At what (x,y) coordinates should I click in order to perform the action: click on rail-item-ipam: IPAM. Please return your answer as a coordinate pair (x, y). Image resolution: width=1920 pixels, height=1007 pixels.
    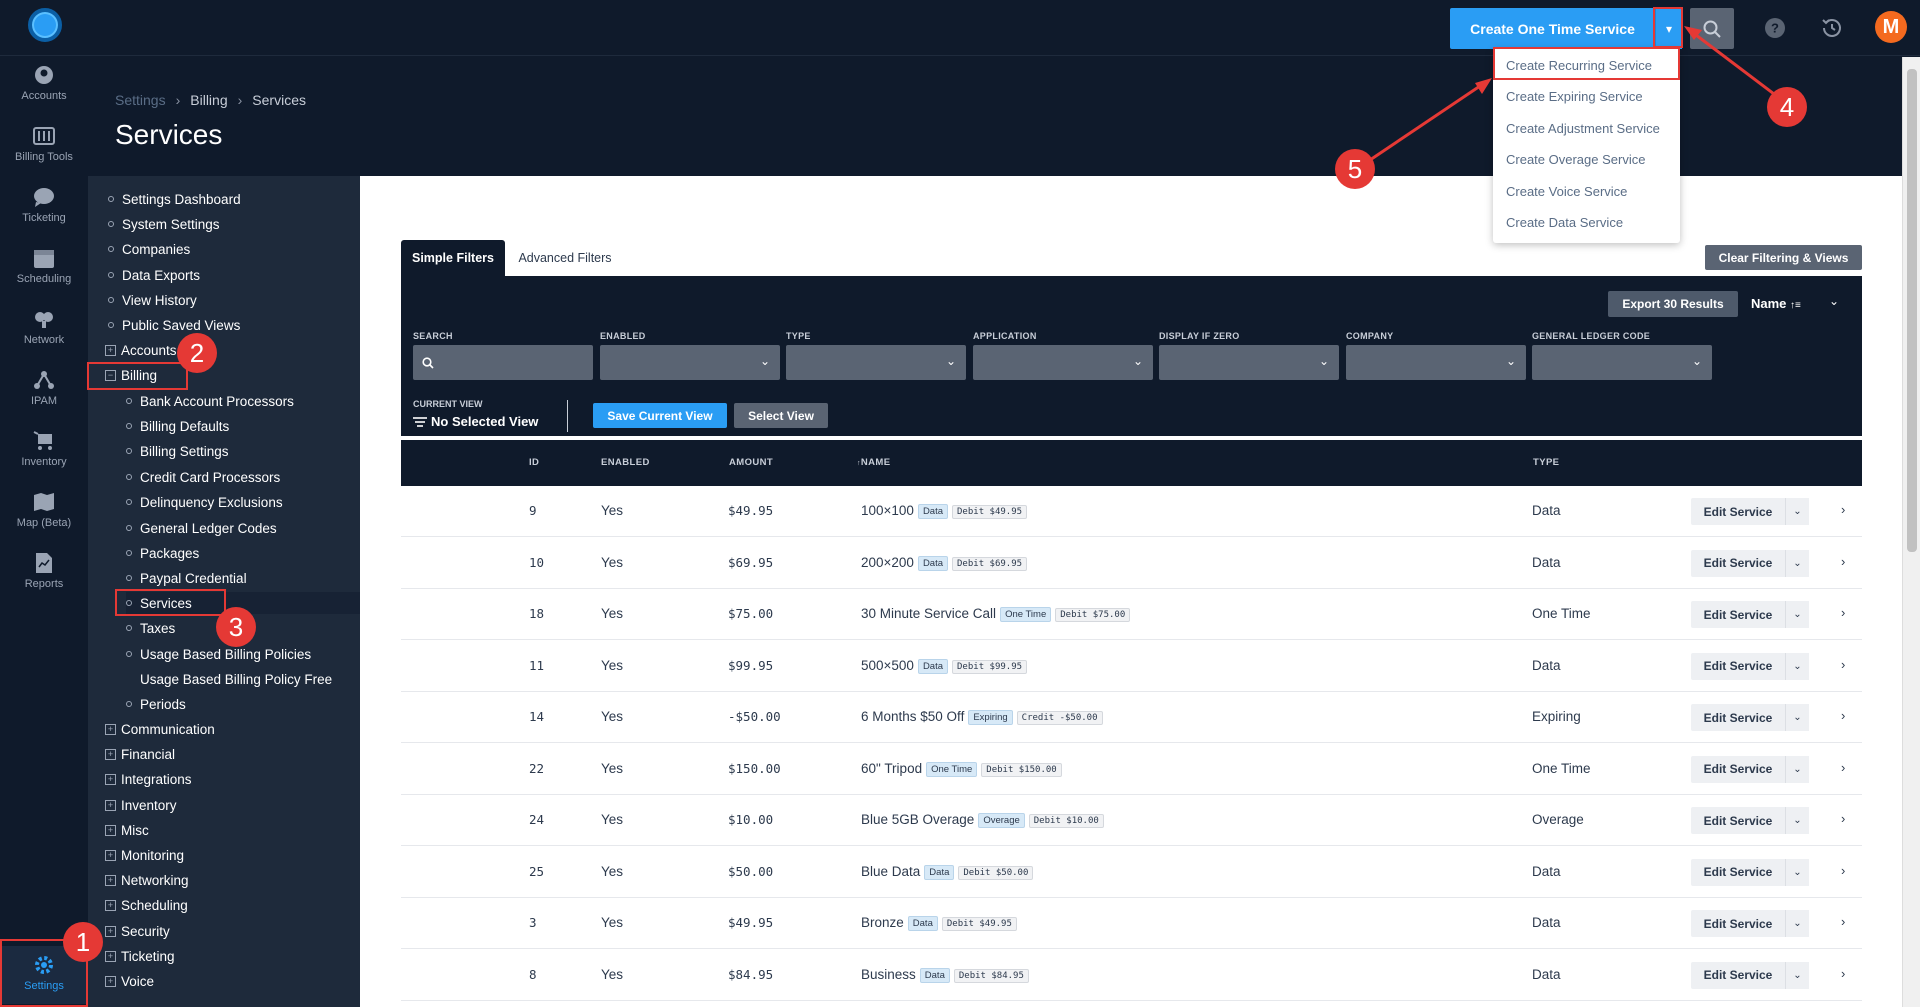
    Looking at the image, I should click on (44, 397).